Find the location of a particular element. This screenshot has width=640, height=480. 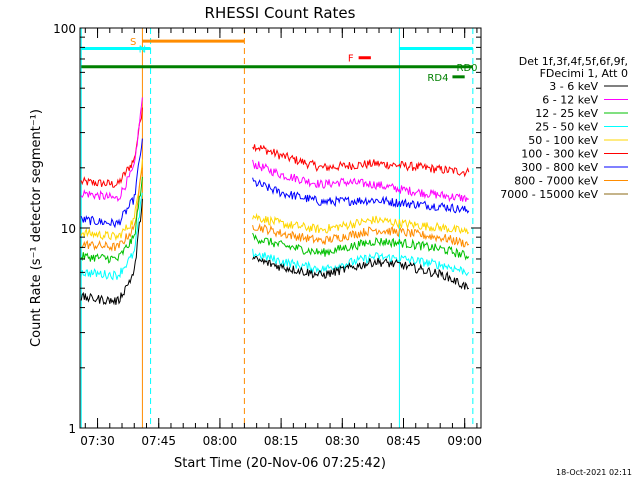

legend-header-line-2: FDecimi 1, Att 0 is located at coordinates (584, 73).